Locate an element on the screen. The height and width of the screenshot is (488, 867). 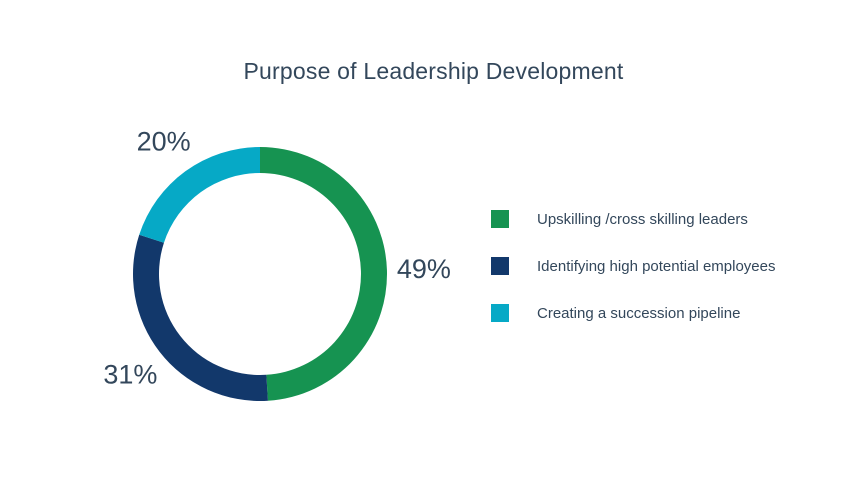
legend-item: Creating a succession pipeline is located at coordinates (633, 313).